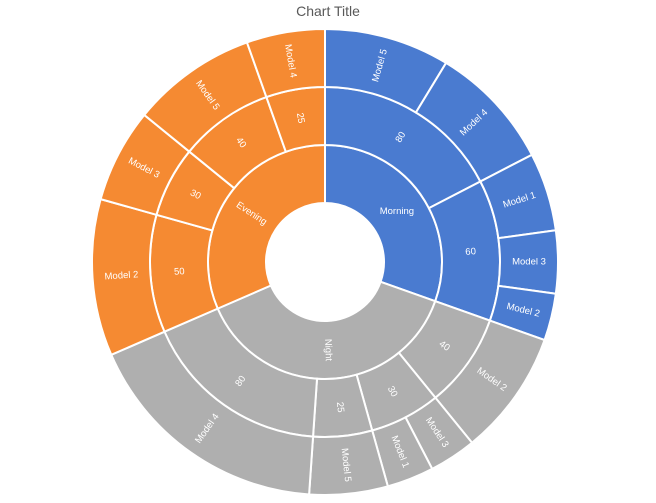  What do you see at coordinates (340, 407) in the screenshot?
I see `middle-label-night-2: 25` at bounding box center [340, 407].